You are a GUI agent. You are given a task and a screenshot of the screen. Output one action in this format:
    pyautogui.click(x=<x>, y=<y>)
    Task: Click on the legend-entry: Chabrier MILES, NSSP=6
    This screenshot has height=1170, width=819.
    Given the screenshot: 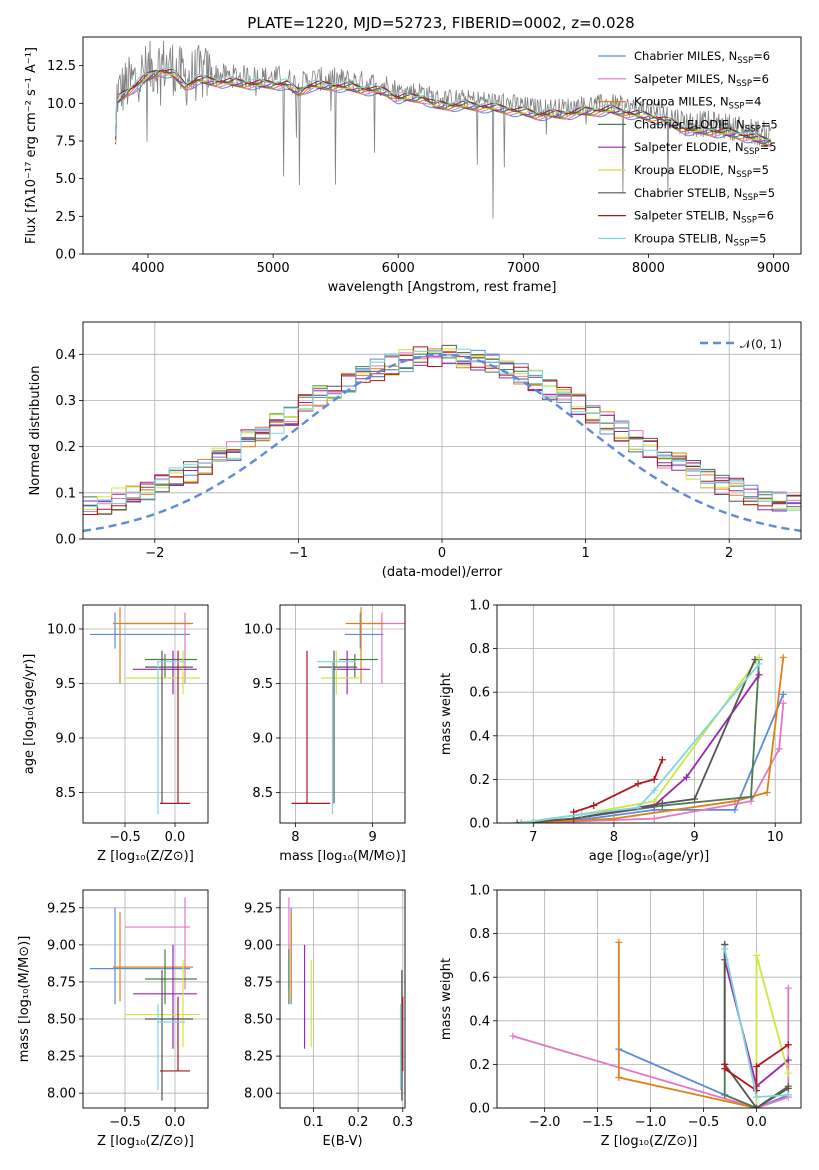 What is the action you would take?
    pyautogui.click(x=702, y=57)
    